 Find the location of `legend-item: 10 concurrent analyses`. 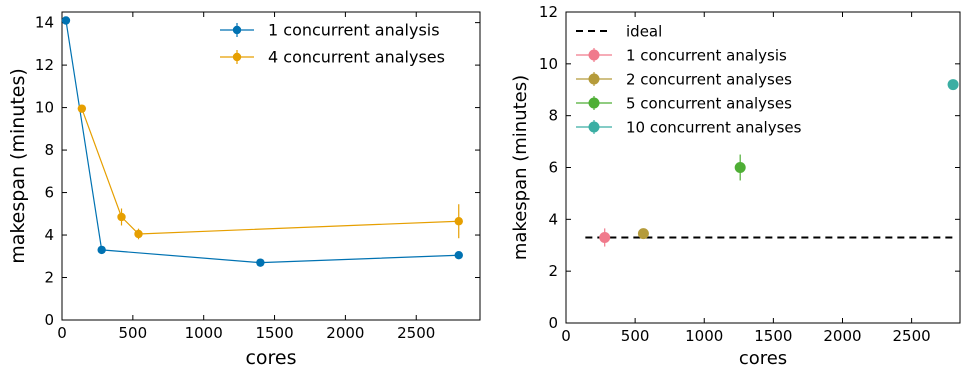

legend-item: 10 concurrent analyses is located at coordinates (689, 128).